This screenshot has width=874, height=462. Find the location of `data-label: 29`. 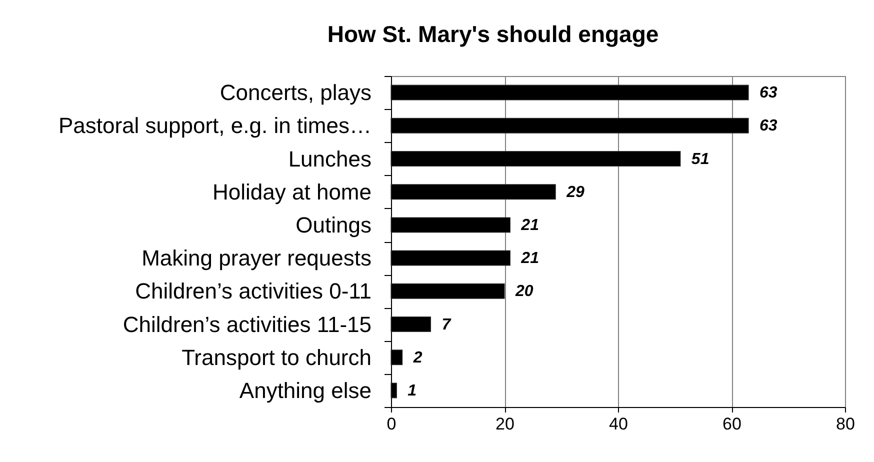

data-label: 29 is located at coordinates (575, 192).